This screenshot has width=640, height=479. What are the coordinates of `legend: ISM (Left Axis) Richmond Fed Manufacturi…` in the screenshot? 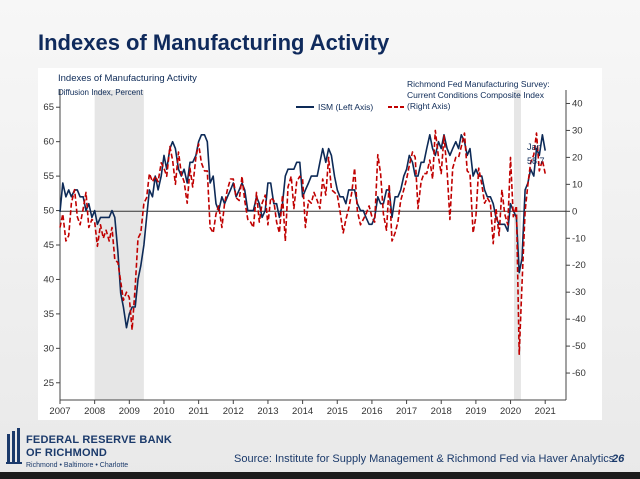 It's located at (424, 95).